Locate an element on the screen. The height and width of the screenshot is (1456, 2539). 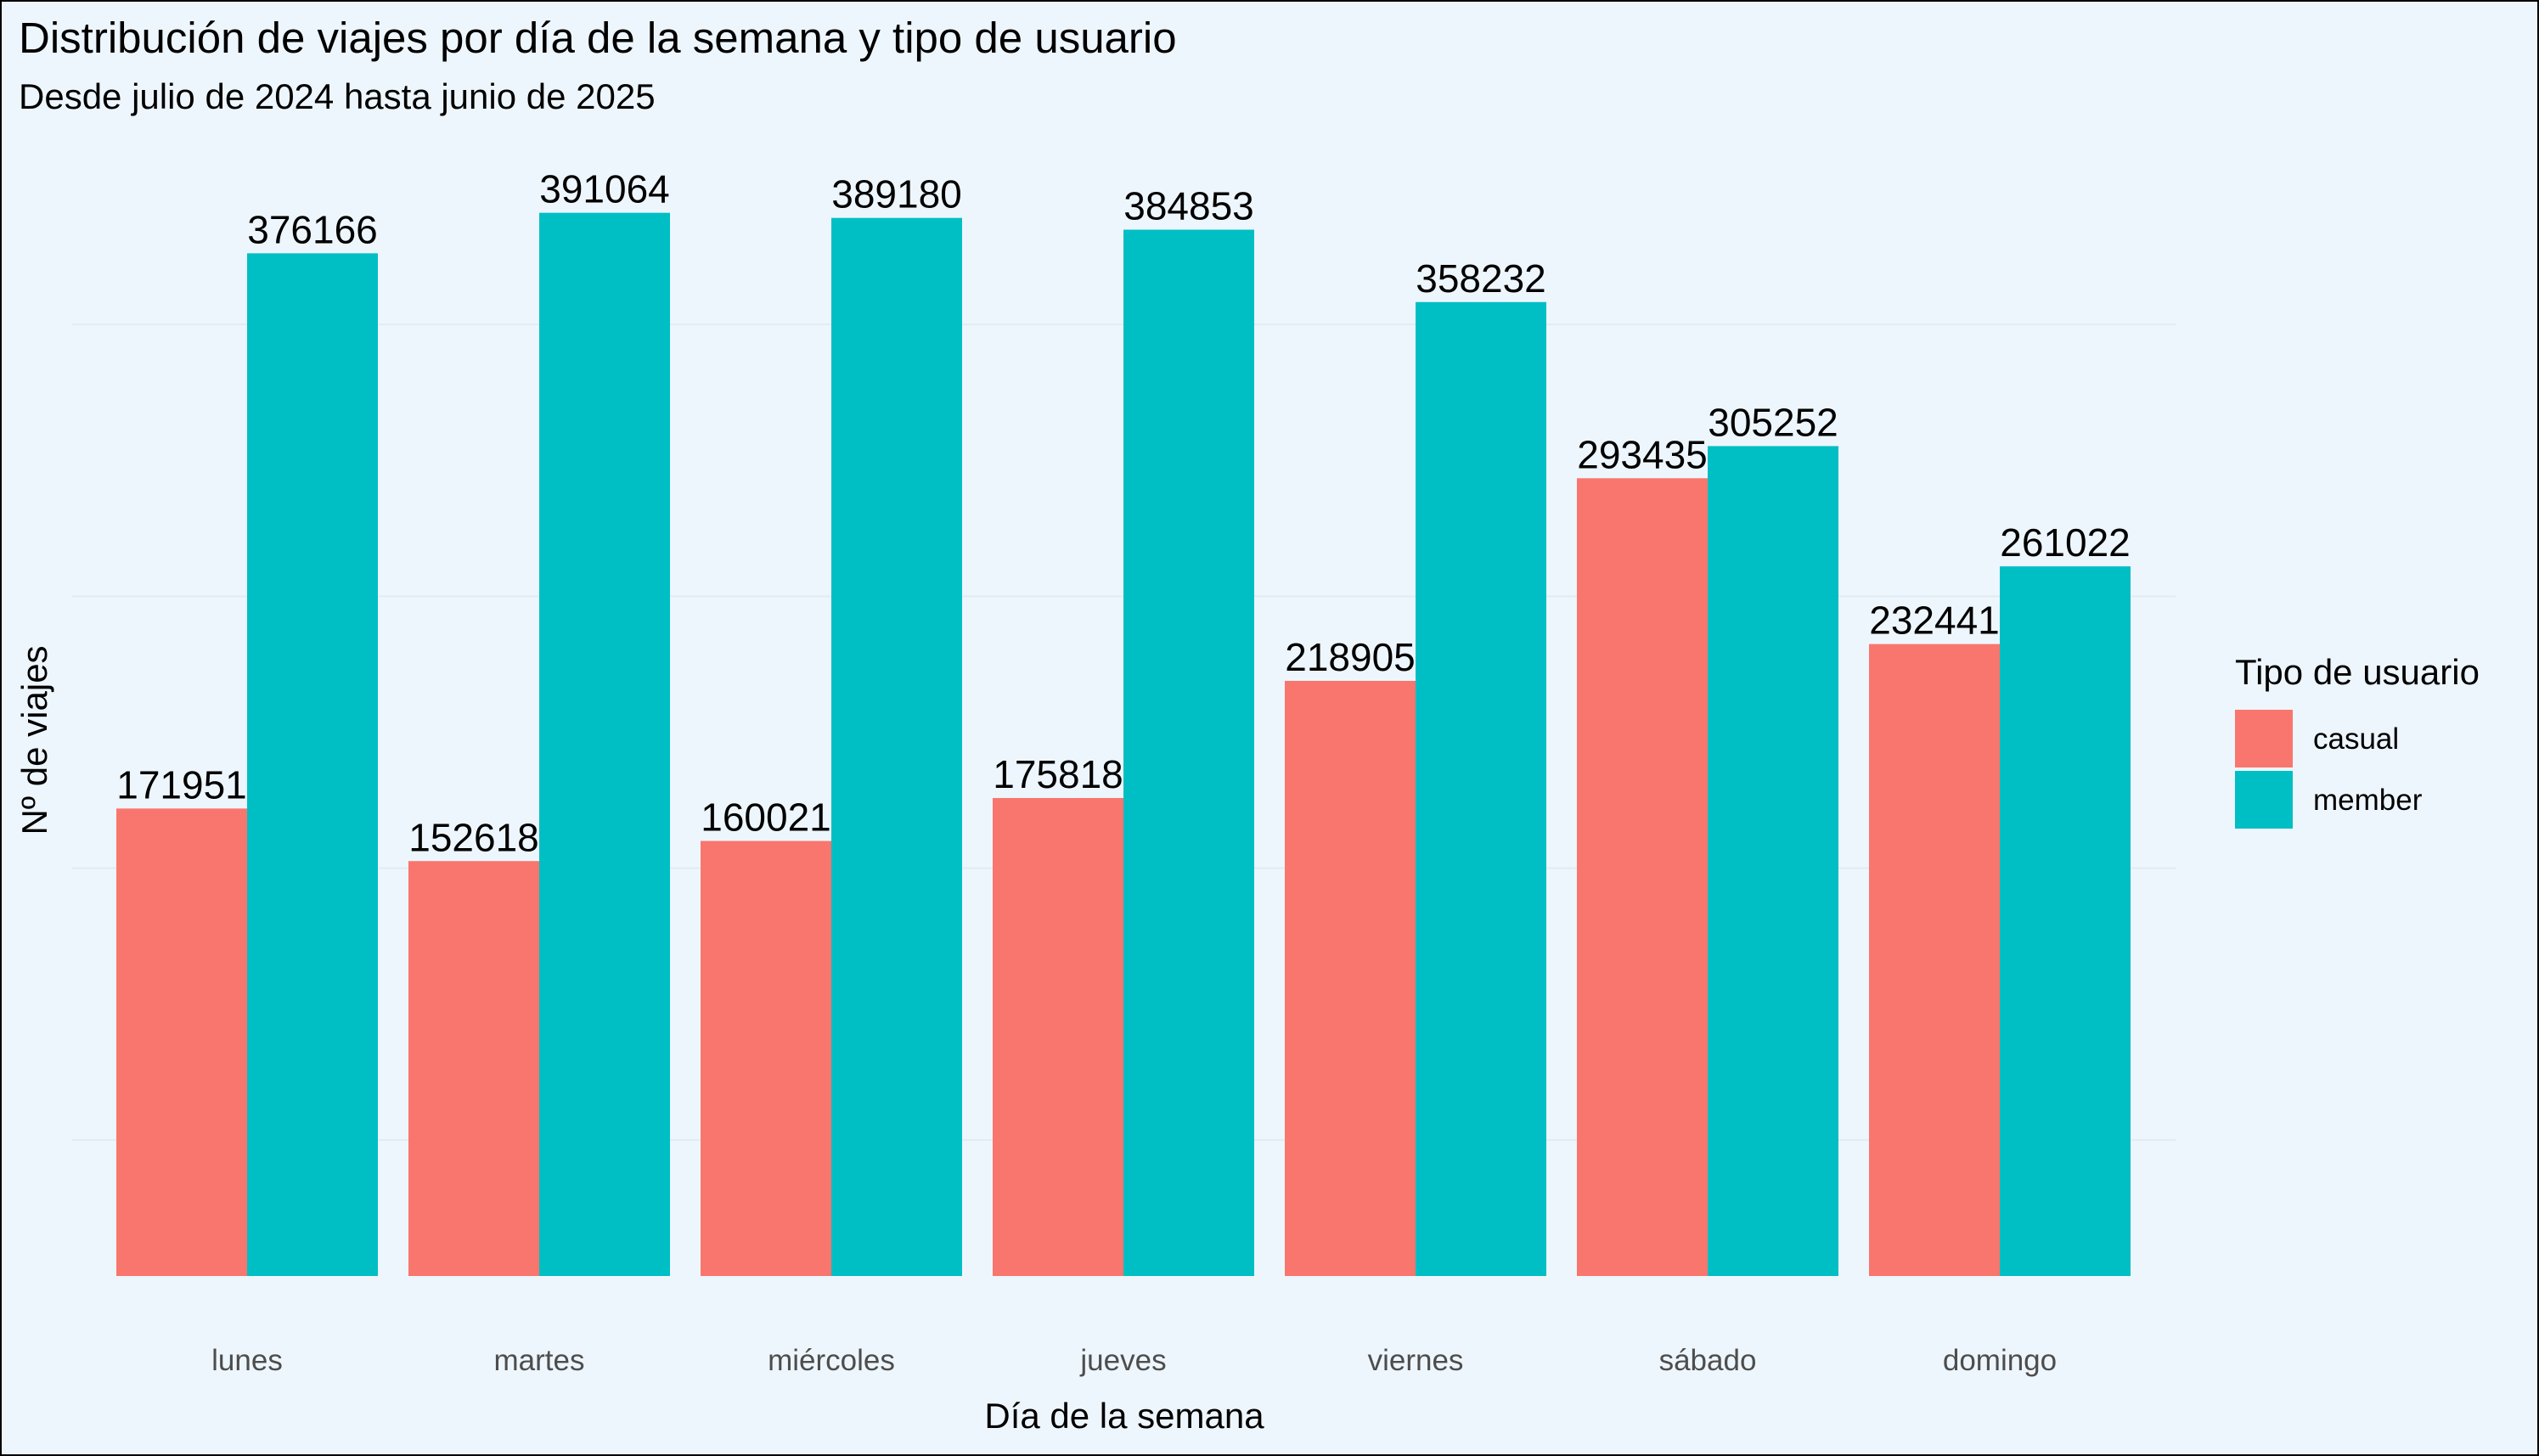
chart-subtitle: Desde julio de 2024 hasta junio de 2025 is located at coordinates (337, 96).